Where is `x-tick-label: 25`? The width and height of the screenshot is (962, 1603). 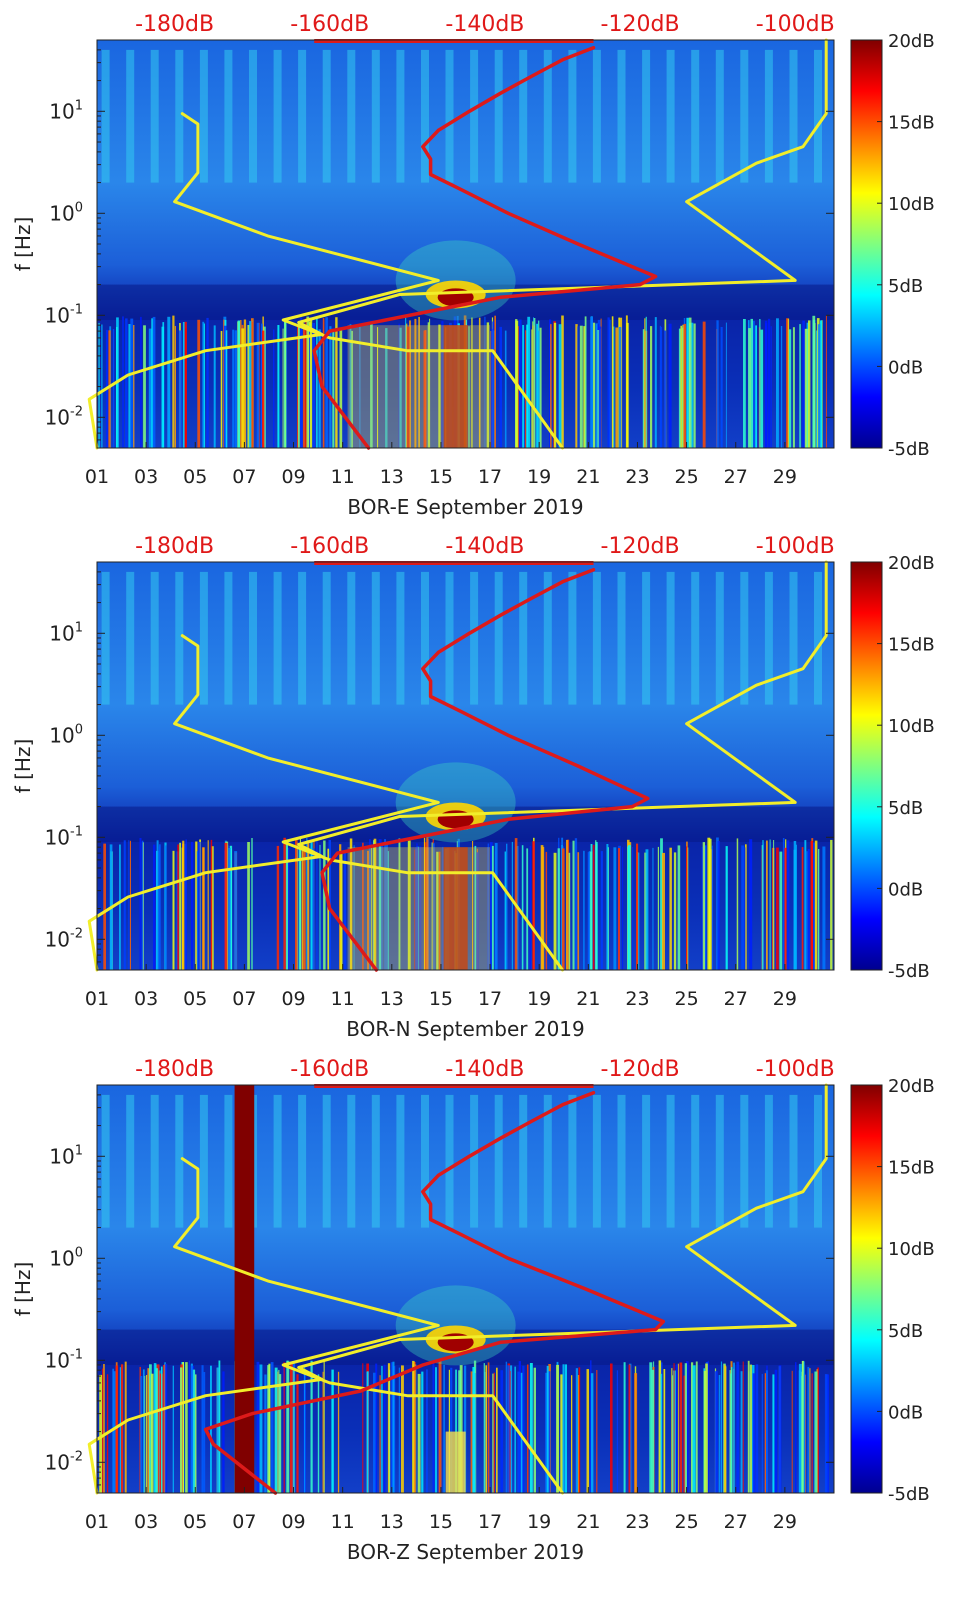
x-tick-label: 25 is located at coordinates (687, 1522).